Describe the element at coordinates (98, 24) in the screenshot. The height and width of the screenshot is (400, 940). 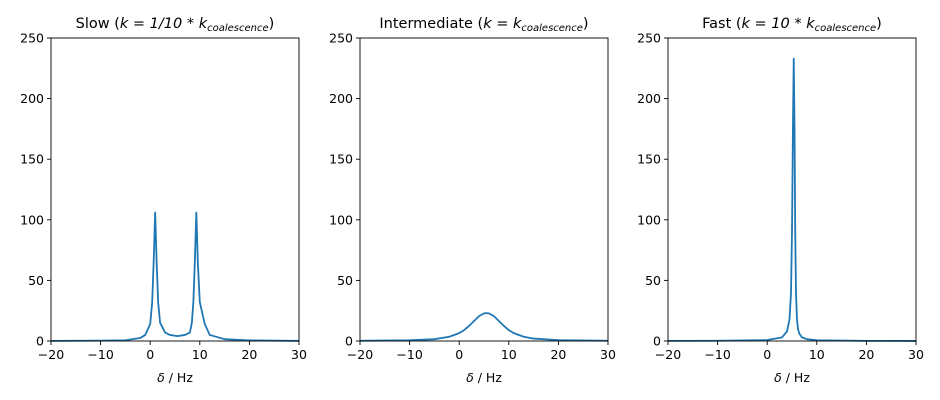
I see `chart-title-text: Slow (` at that location.